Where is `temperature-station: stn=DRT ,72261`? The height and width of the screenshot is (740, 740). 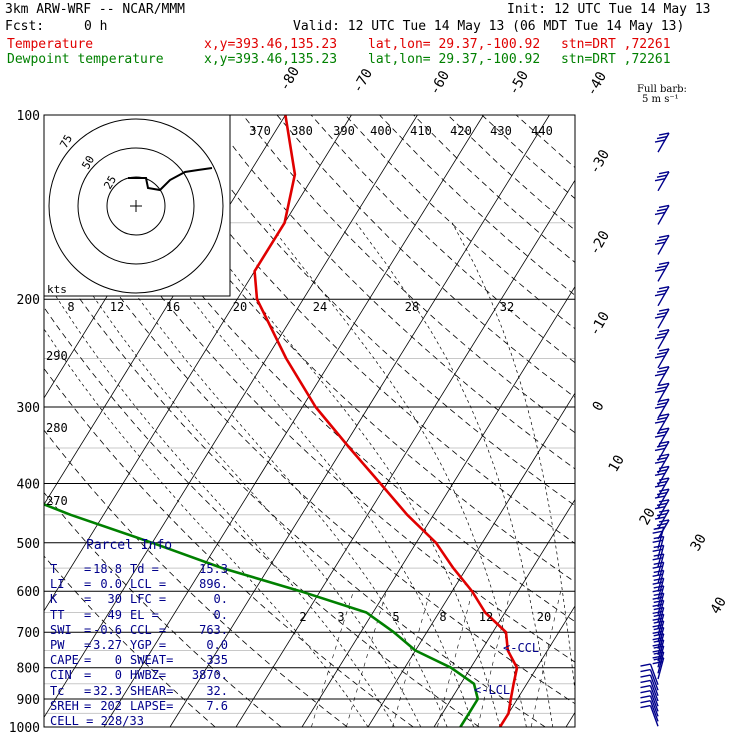
temperature-station: stn=DRT ,72261 is located at coordinates (616, 44).